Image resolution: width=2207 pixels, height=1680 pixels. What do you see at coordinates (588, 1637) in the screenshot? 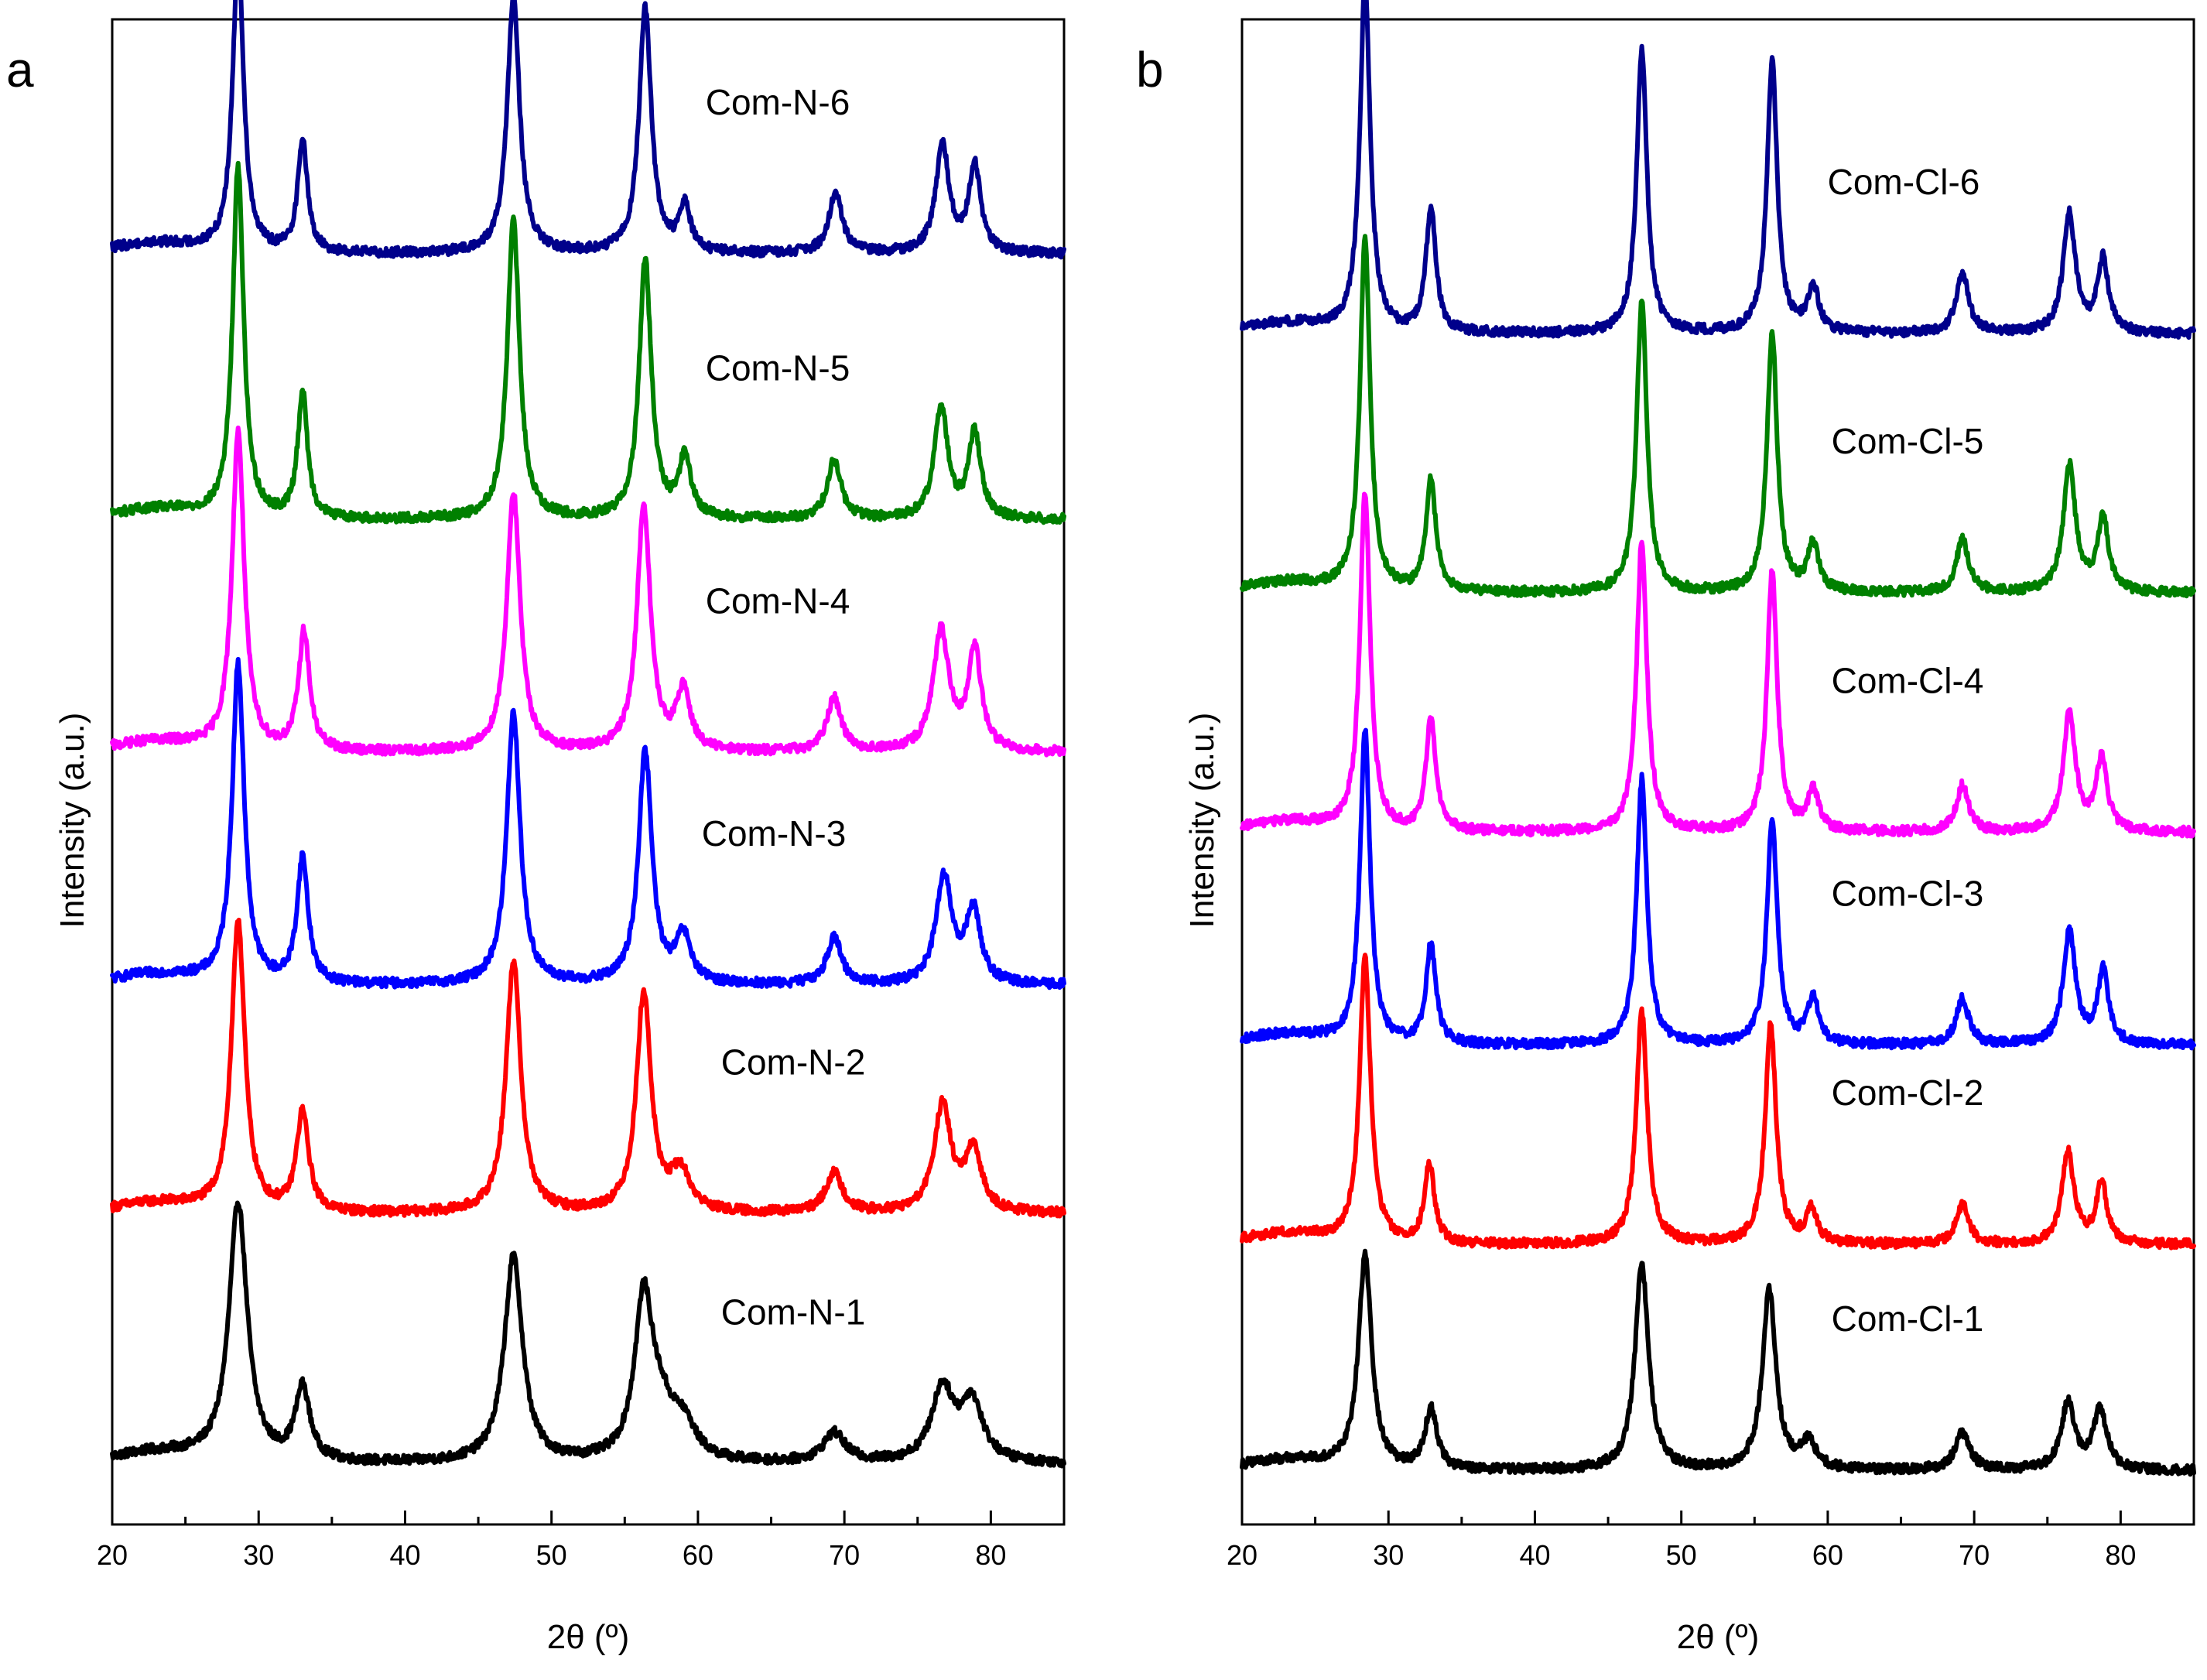
I see `panel-a-x-axis-label: 2θ (º)` at bounding box center [588, 1637].